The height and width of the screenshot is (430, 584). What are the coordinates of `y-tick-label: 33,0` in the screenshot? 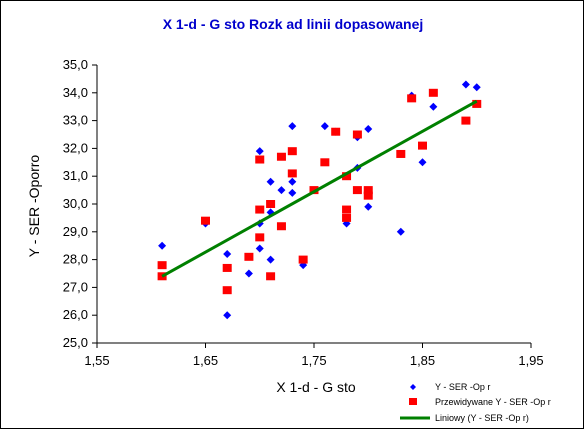 It's located at (75, 120).